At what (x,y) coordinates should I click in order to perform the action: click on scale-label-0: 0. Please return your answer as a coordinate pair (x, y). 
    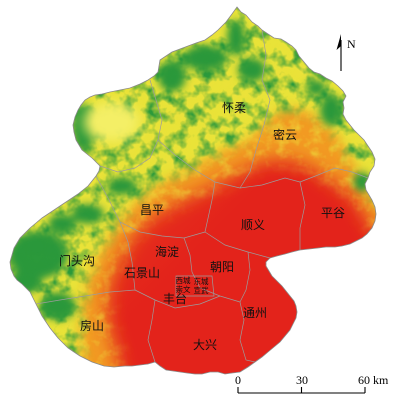
    Looking at the image, I should click on (238, 380).